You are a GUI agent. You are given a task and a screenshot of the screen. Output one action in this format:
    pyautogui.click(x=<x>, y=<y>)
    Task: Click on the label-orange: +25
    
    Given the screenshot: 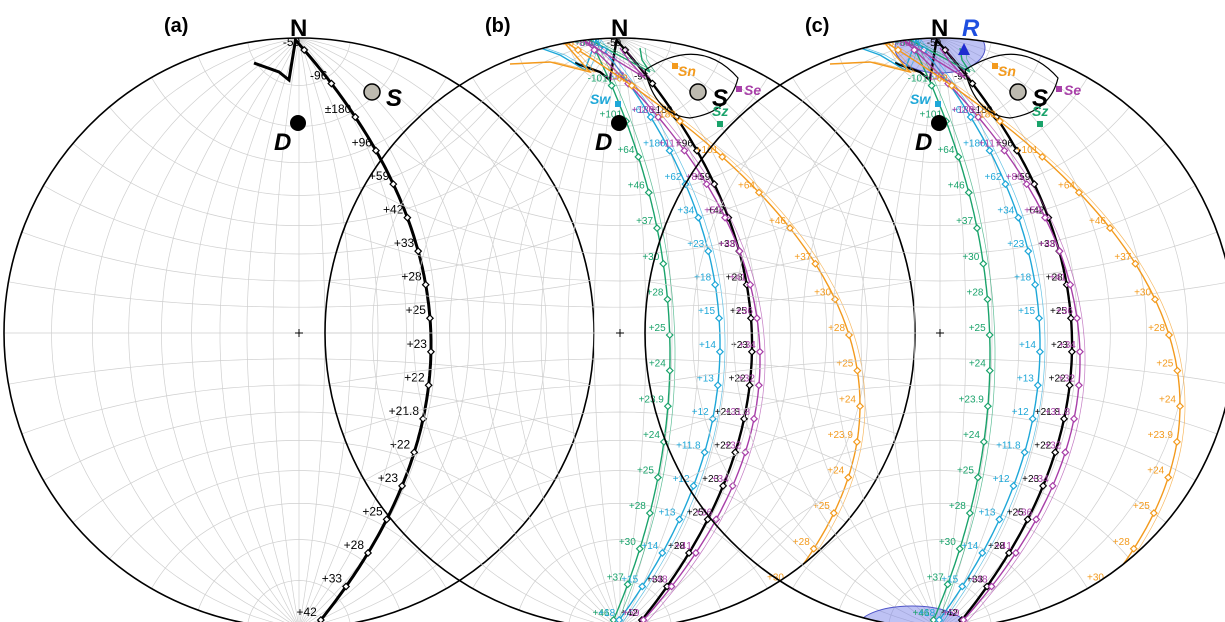 What is the action you would take?
    pyautogui.click(x=1164, y=364)
    